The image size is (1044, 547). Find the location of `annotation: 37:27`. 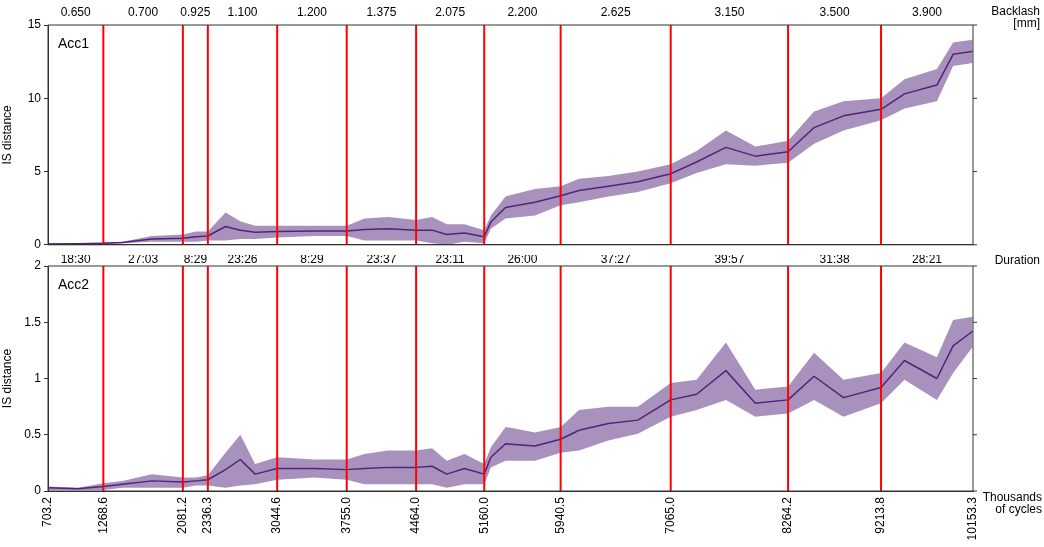

annotation: 37:27 is located at coordinates (616, 259).